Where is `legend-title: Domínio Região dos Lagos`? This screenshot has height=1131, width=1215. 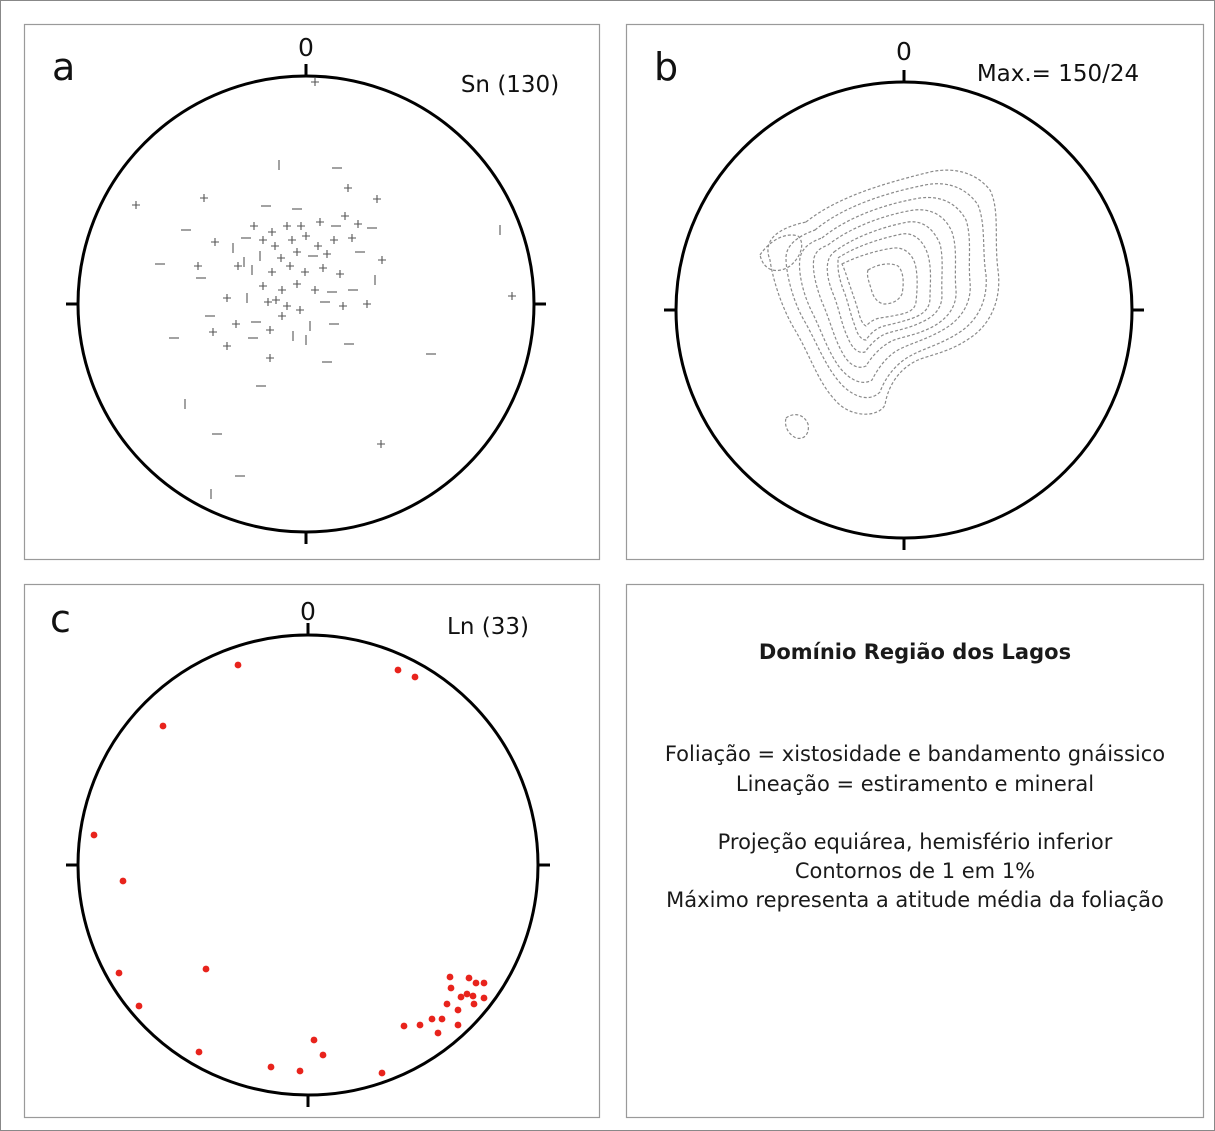 legend-title: Domínio Região dos Lagos is located at coordinates (915, 652).